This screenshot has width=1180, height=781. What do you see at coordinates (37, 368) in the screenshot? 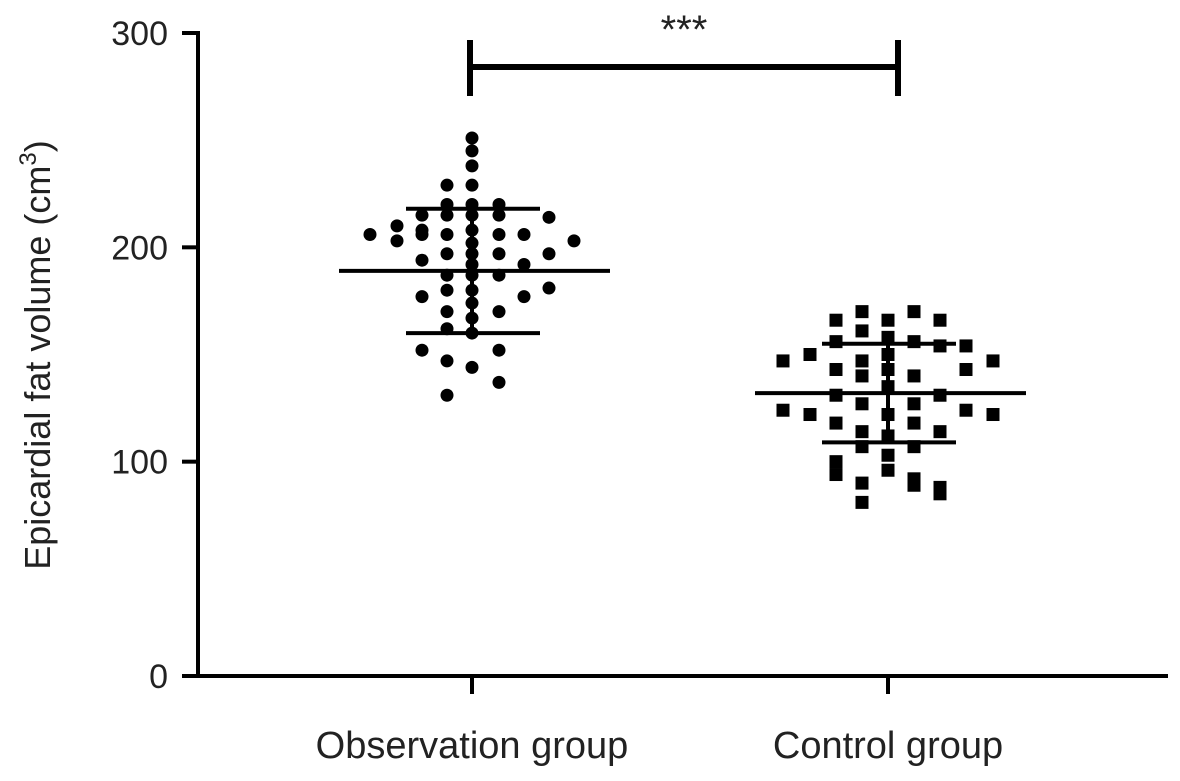
I see `y-axis-label-text: Epicardial fat volume (cm` at bounding box center [37, 368].